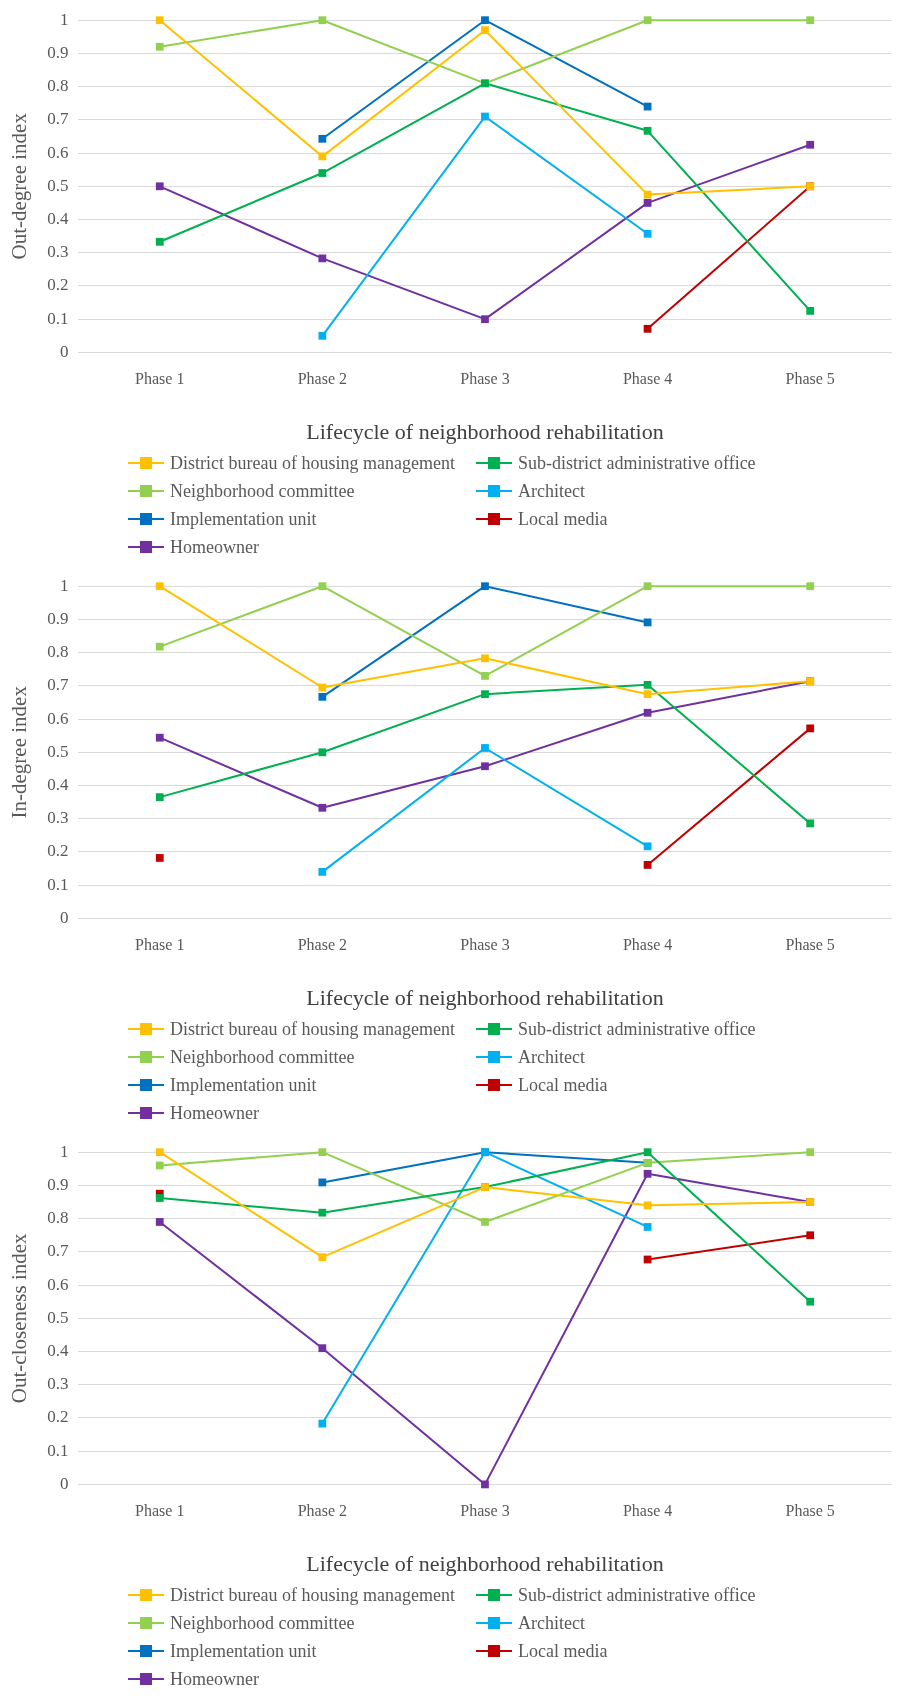  Describe the element at coordinates (58, 1384) in the screenshot. I see `y-tick-label: 0.3` at that location.